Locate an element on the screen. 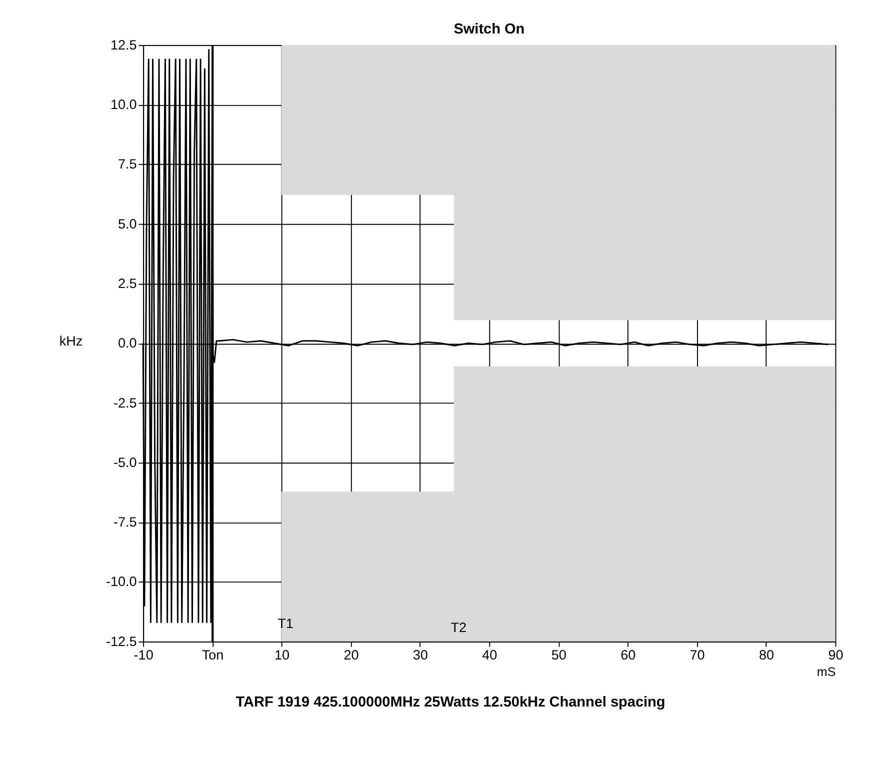 The width and height of the screenshot is (872, 779). x-axis-title: mS is located at coordinates (826, 671).